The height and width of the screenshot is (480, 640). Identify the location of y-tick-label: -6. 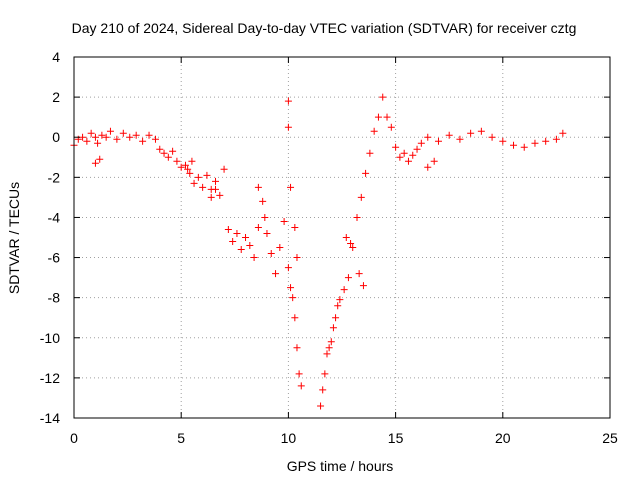
(54, 258).